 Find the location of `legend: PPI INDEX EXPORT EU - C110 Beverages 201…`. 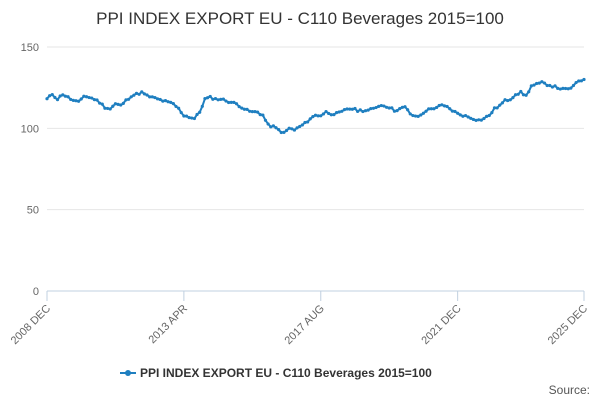

legend: PPI INDEX EXPORT EU - C110 Beverages 201… is located at coordinates (276, 373).